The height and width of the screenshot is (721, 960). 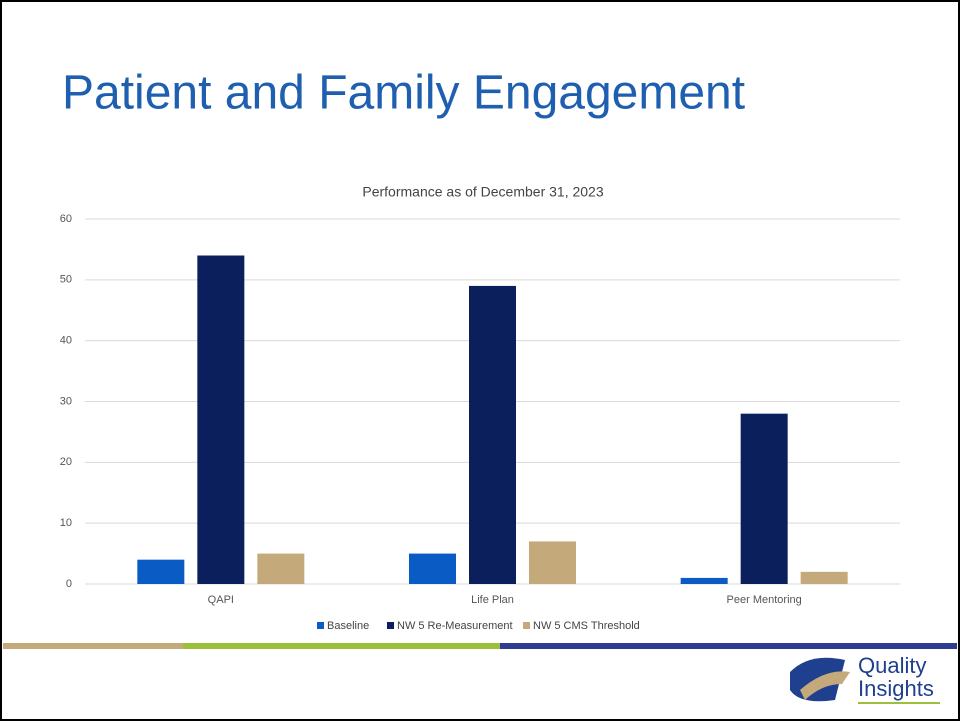 I want to click on x-tick-label: QAPI, so click(x=221, y=600).